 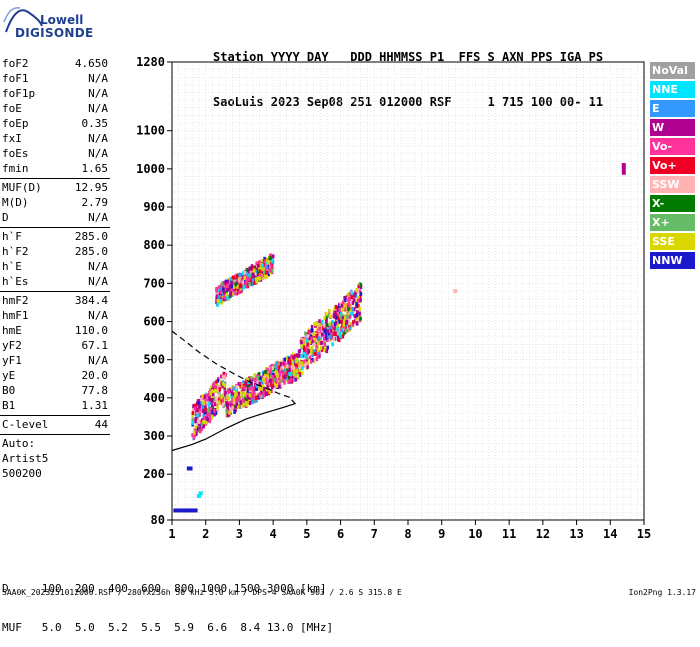 What do you see at coordinates (374, 534) in the screenshot?
I see `x-tick-label: 7` at bounding box center [374, 534].